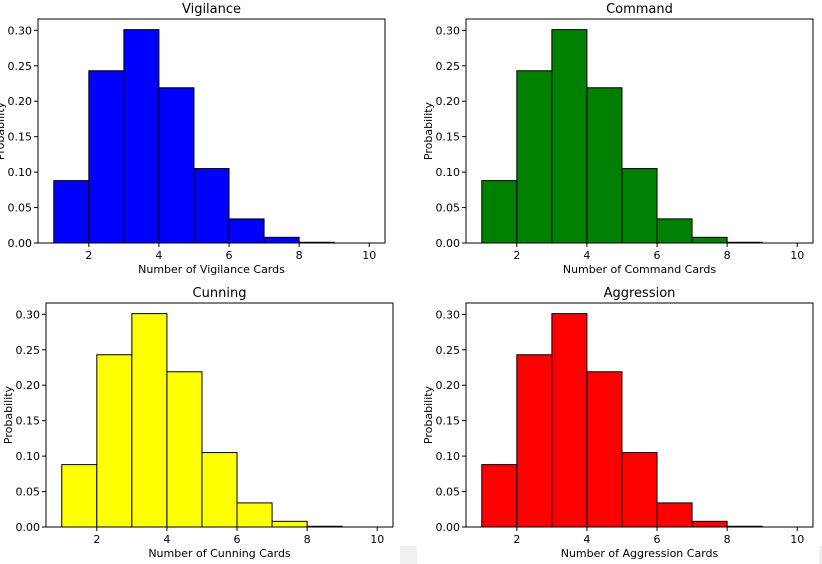 Image resolution: width=822 pixels, height=564 pixels. Describe the element at coordinates (220, 293) in the screenshot. I see `subplot-title: Cunning` at that location.